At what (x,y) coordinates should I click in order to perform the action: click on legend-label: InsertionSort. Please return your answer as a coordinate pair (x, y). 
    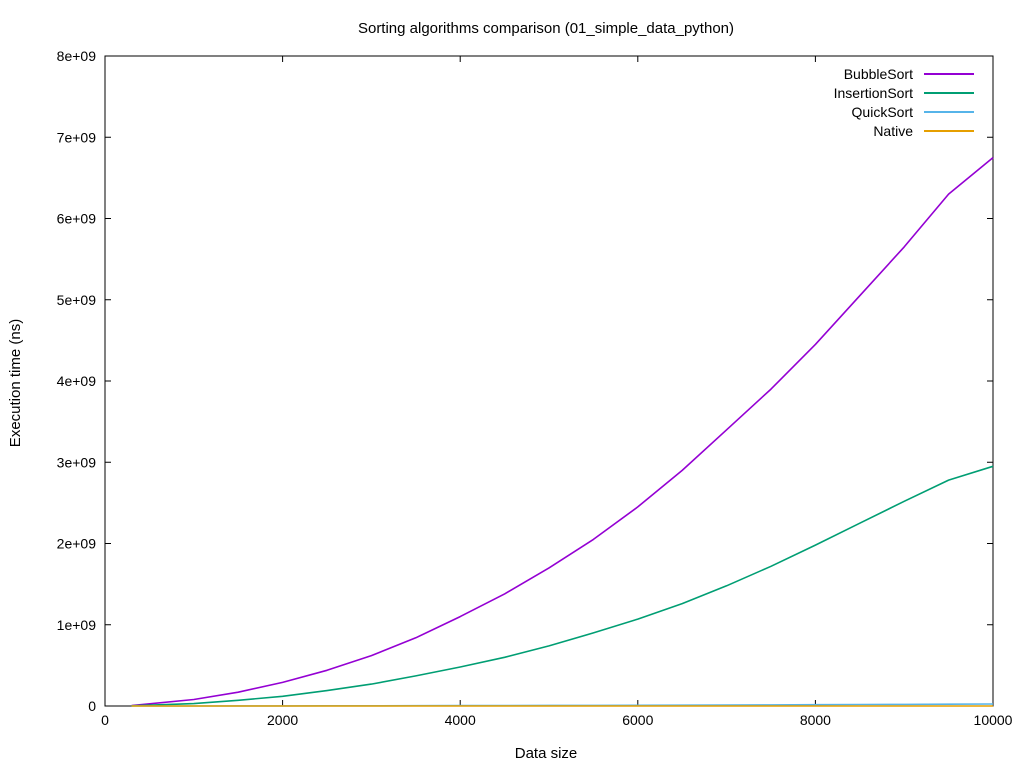
    Looking at the image, I should click on (873, 93).